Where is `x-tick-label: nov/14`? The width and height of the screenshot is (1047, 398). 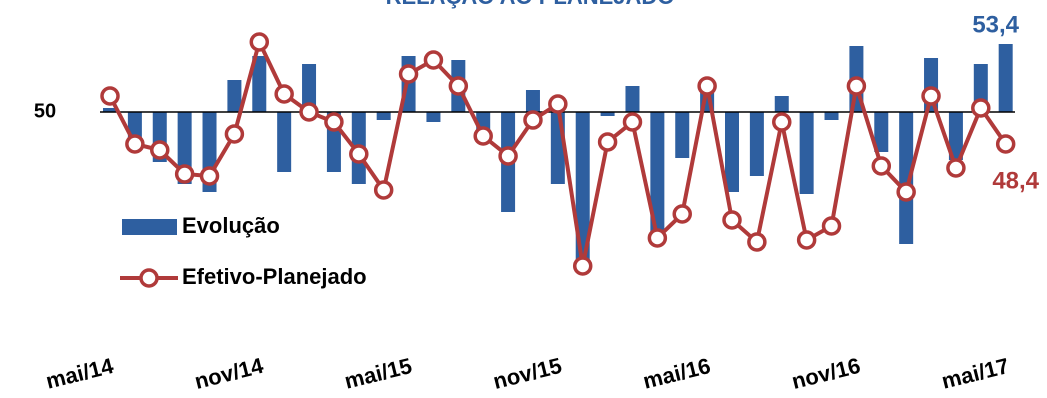 x-tick-label: nov/14 is located at coordinates (229, 373).